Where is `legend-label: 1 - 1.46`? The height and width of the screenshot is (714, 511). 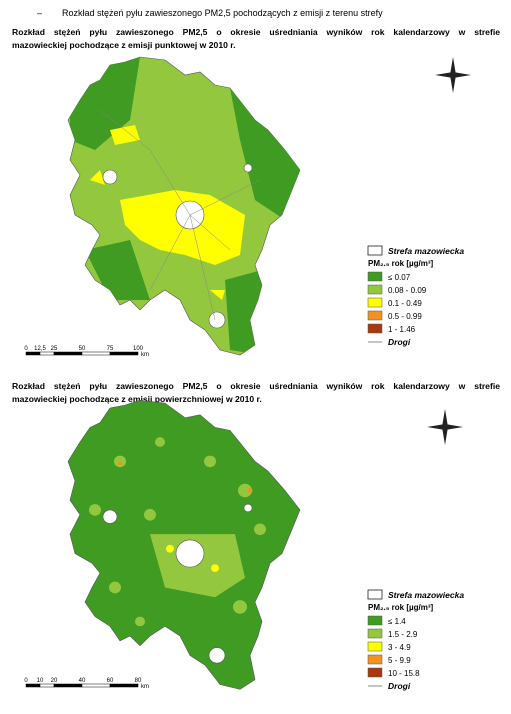 legend-label: 1 - 1.46 is located at coordinates (402, 329).